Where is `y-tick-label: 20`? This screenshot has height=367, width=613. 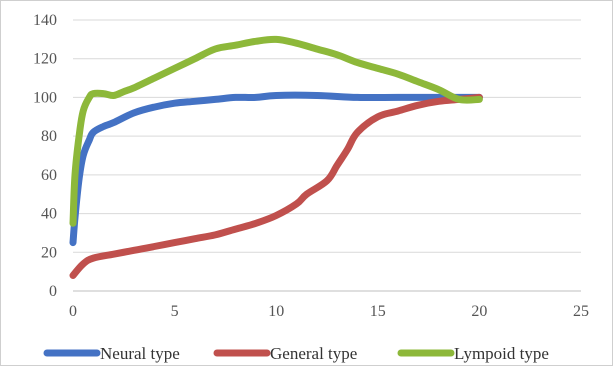
y-tick-label: 20 is located at coordinates (49, 252).